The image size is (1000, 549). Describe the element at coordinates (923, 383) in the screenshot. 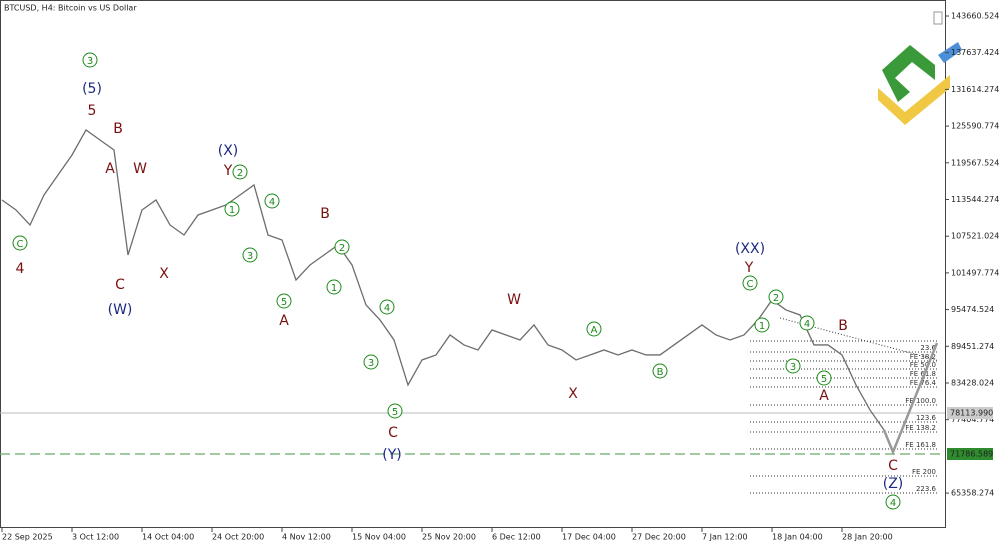

I see `fib-label: FE 76.4` at that location.